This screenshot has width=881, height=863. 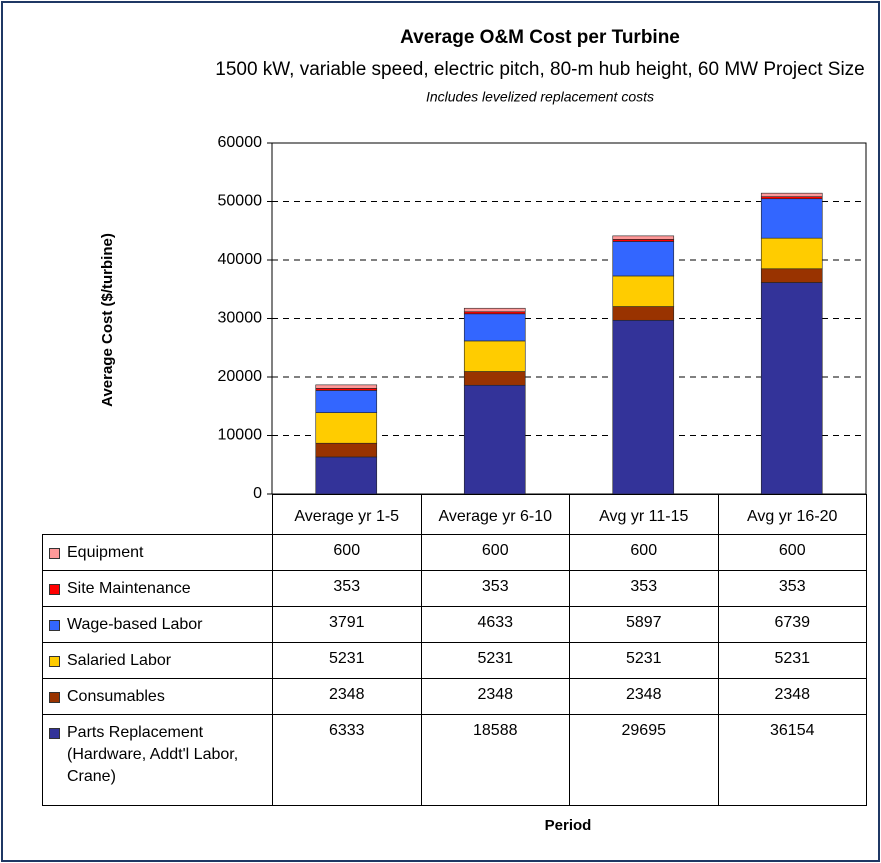 What do you see at coordinates (129, 588) in the screenshot?
I see `legend-text: Site Maintenance` at bounding box center [129, 588].